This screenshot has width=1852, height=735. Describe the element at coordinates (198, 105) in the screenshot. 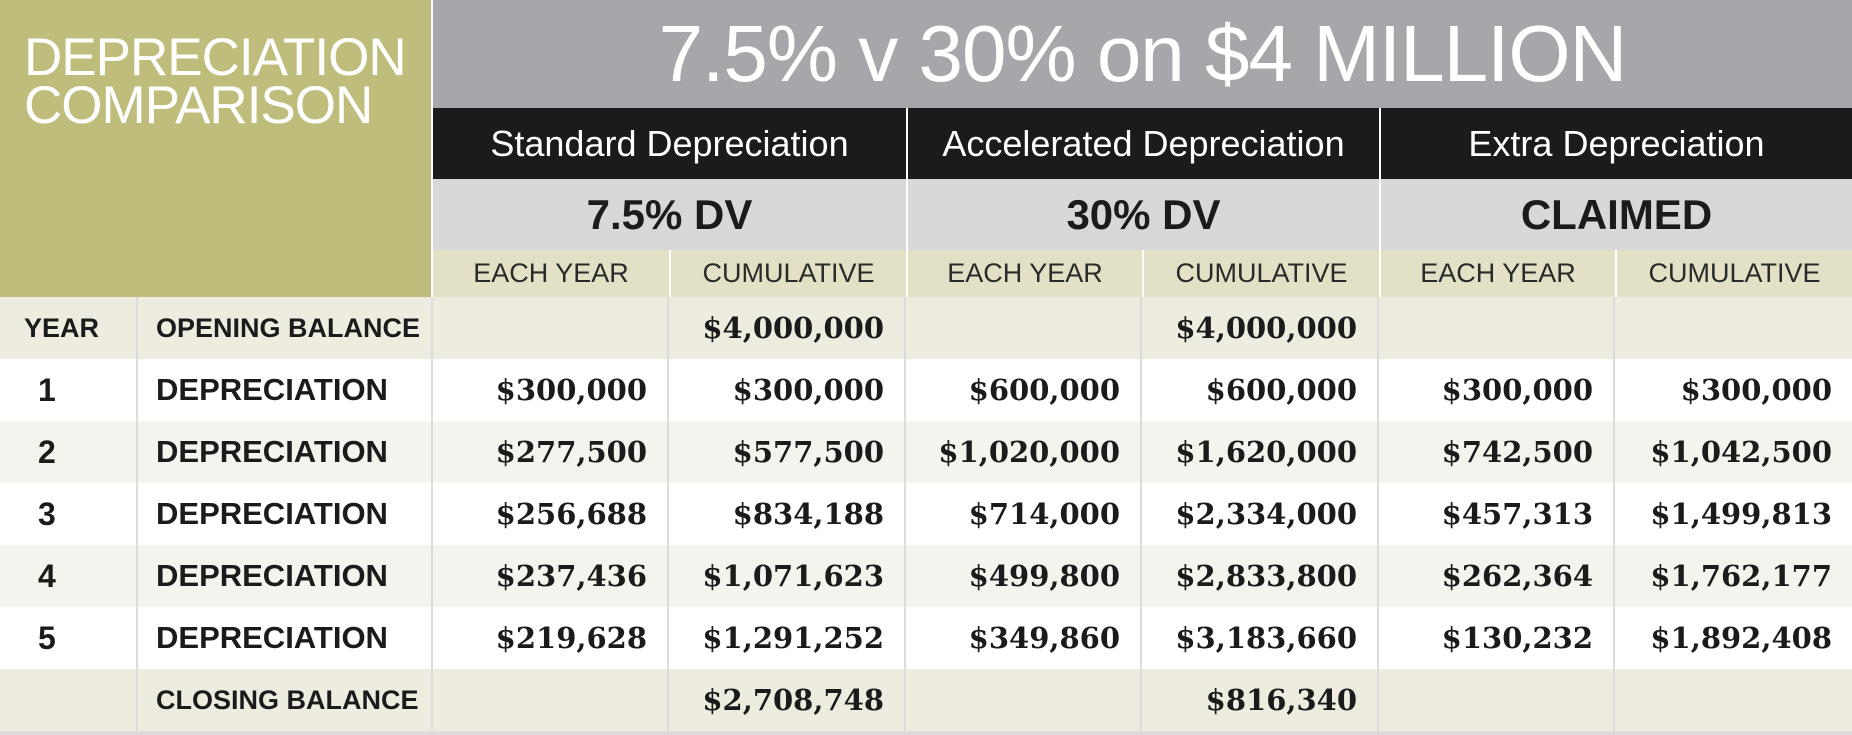

I see `title-line-2: COMPARISON` at that location.